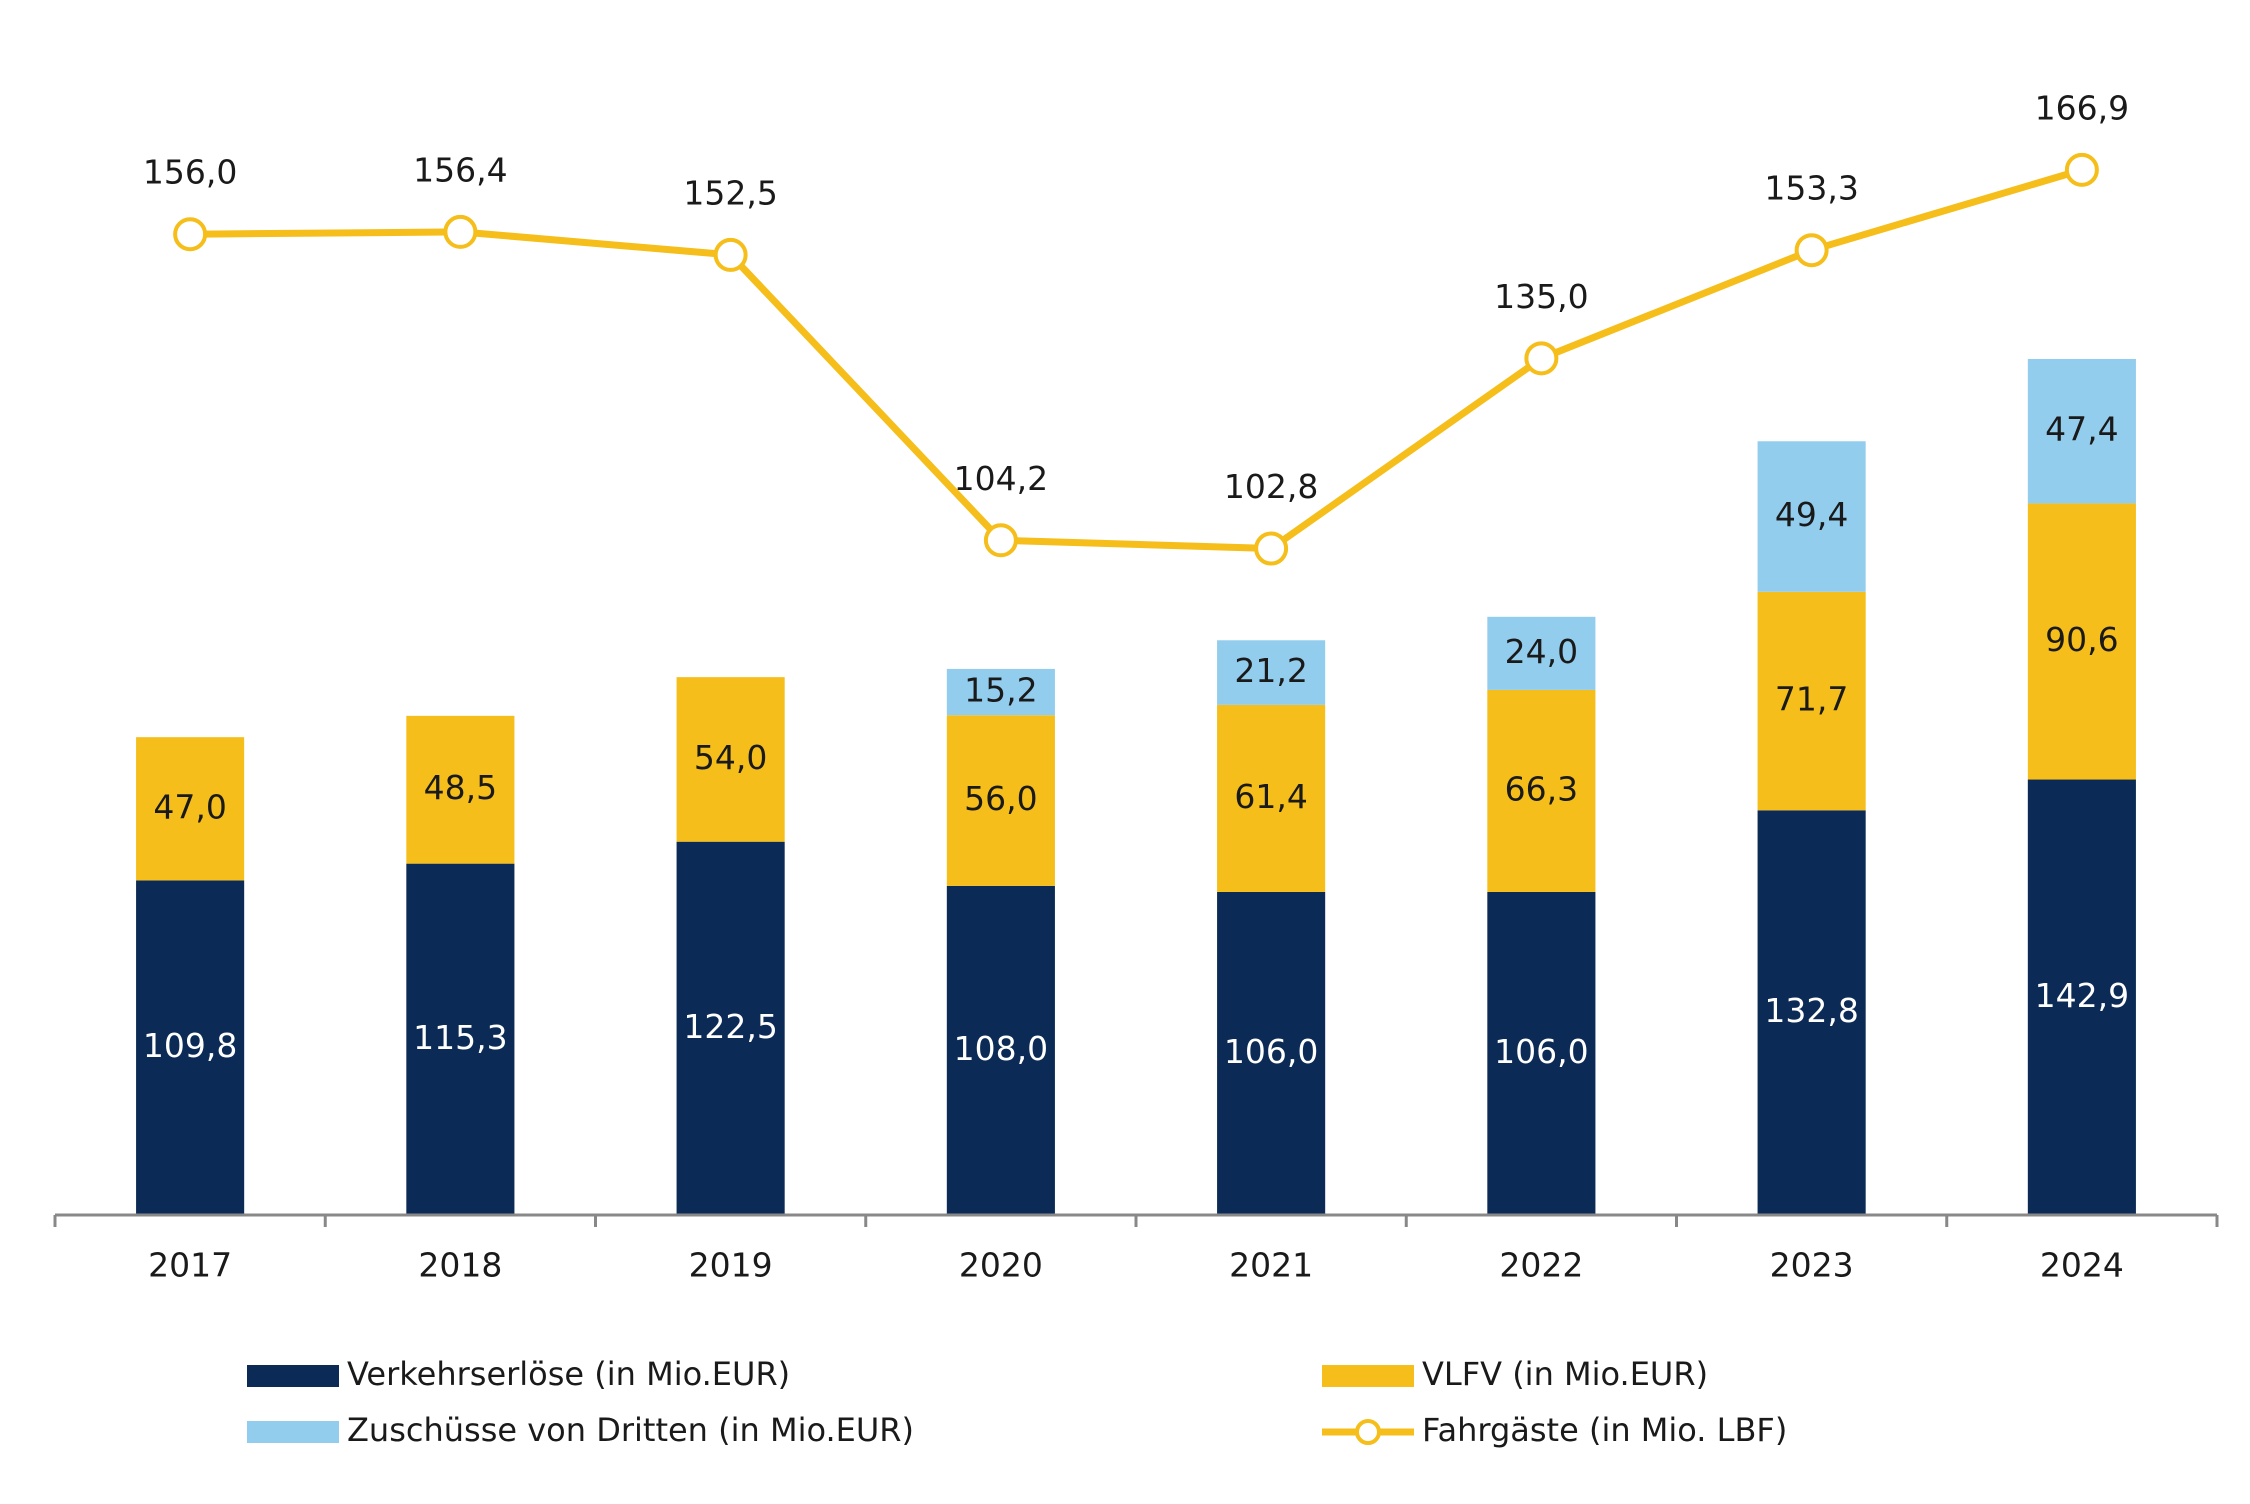 The image size is (2250, 1504). I want to click on x-tick-label: 2019, so click(731, 1265).